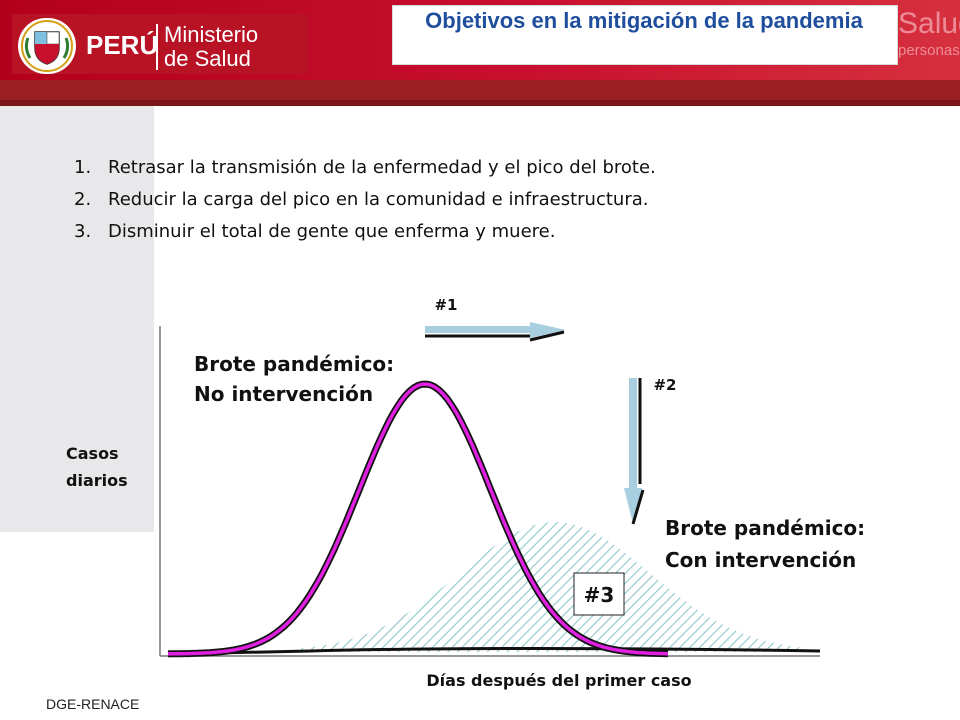 The image size is (960, 720). I want to click on curve1-label-line1: Brote pandémico:, so click(294, 364).